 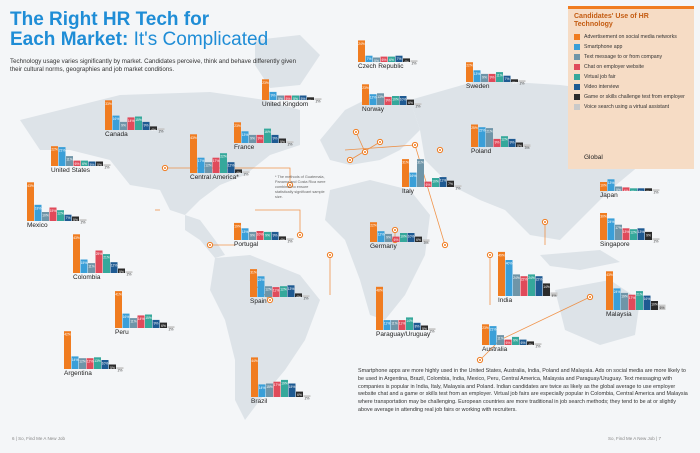 What do you see at coordinates (406, 310) in the screenshot?
I see `country-chart: 48%11% 11% 11%14%8%5%2%` at bounding box center [406, 310].